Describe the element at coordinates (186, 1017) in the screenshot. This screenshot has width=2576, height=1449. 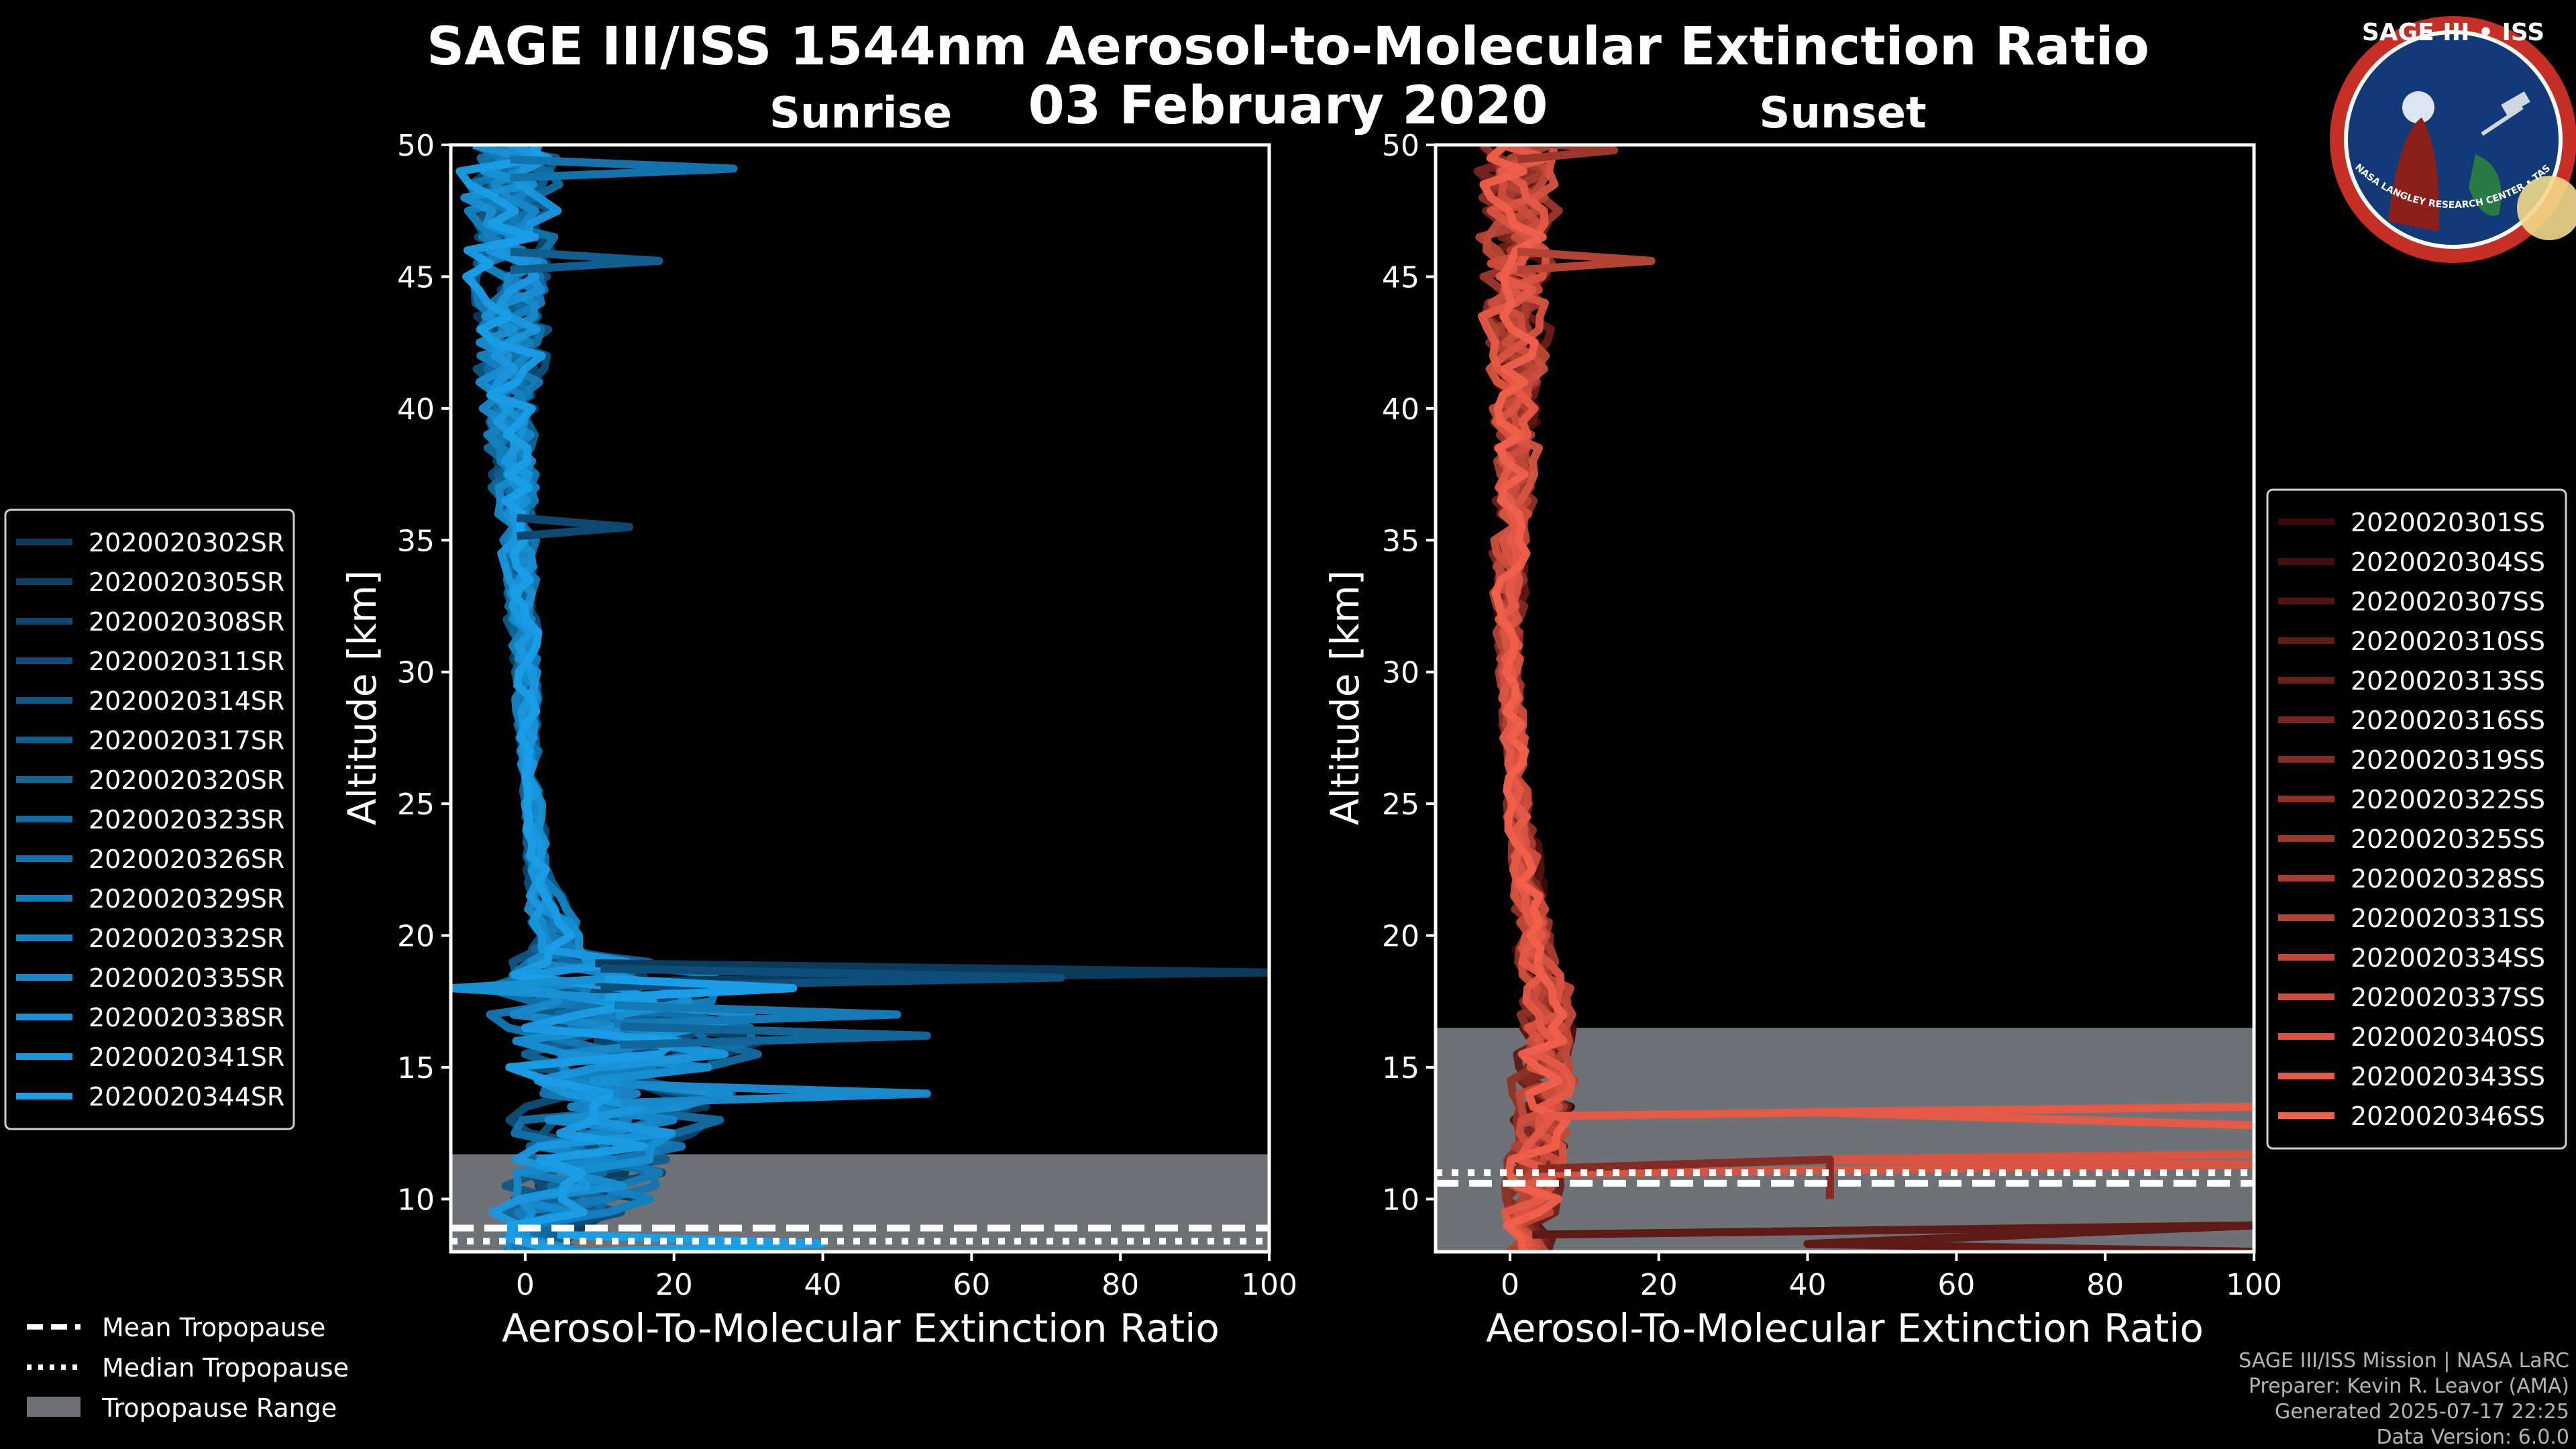
I see `legend-label: 2020020338SR` at that location.